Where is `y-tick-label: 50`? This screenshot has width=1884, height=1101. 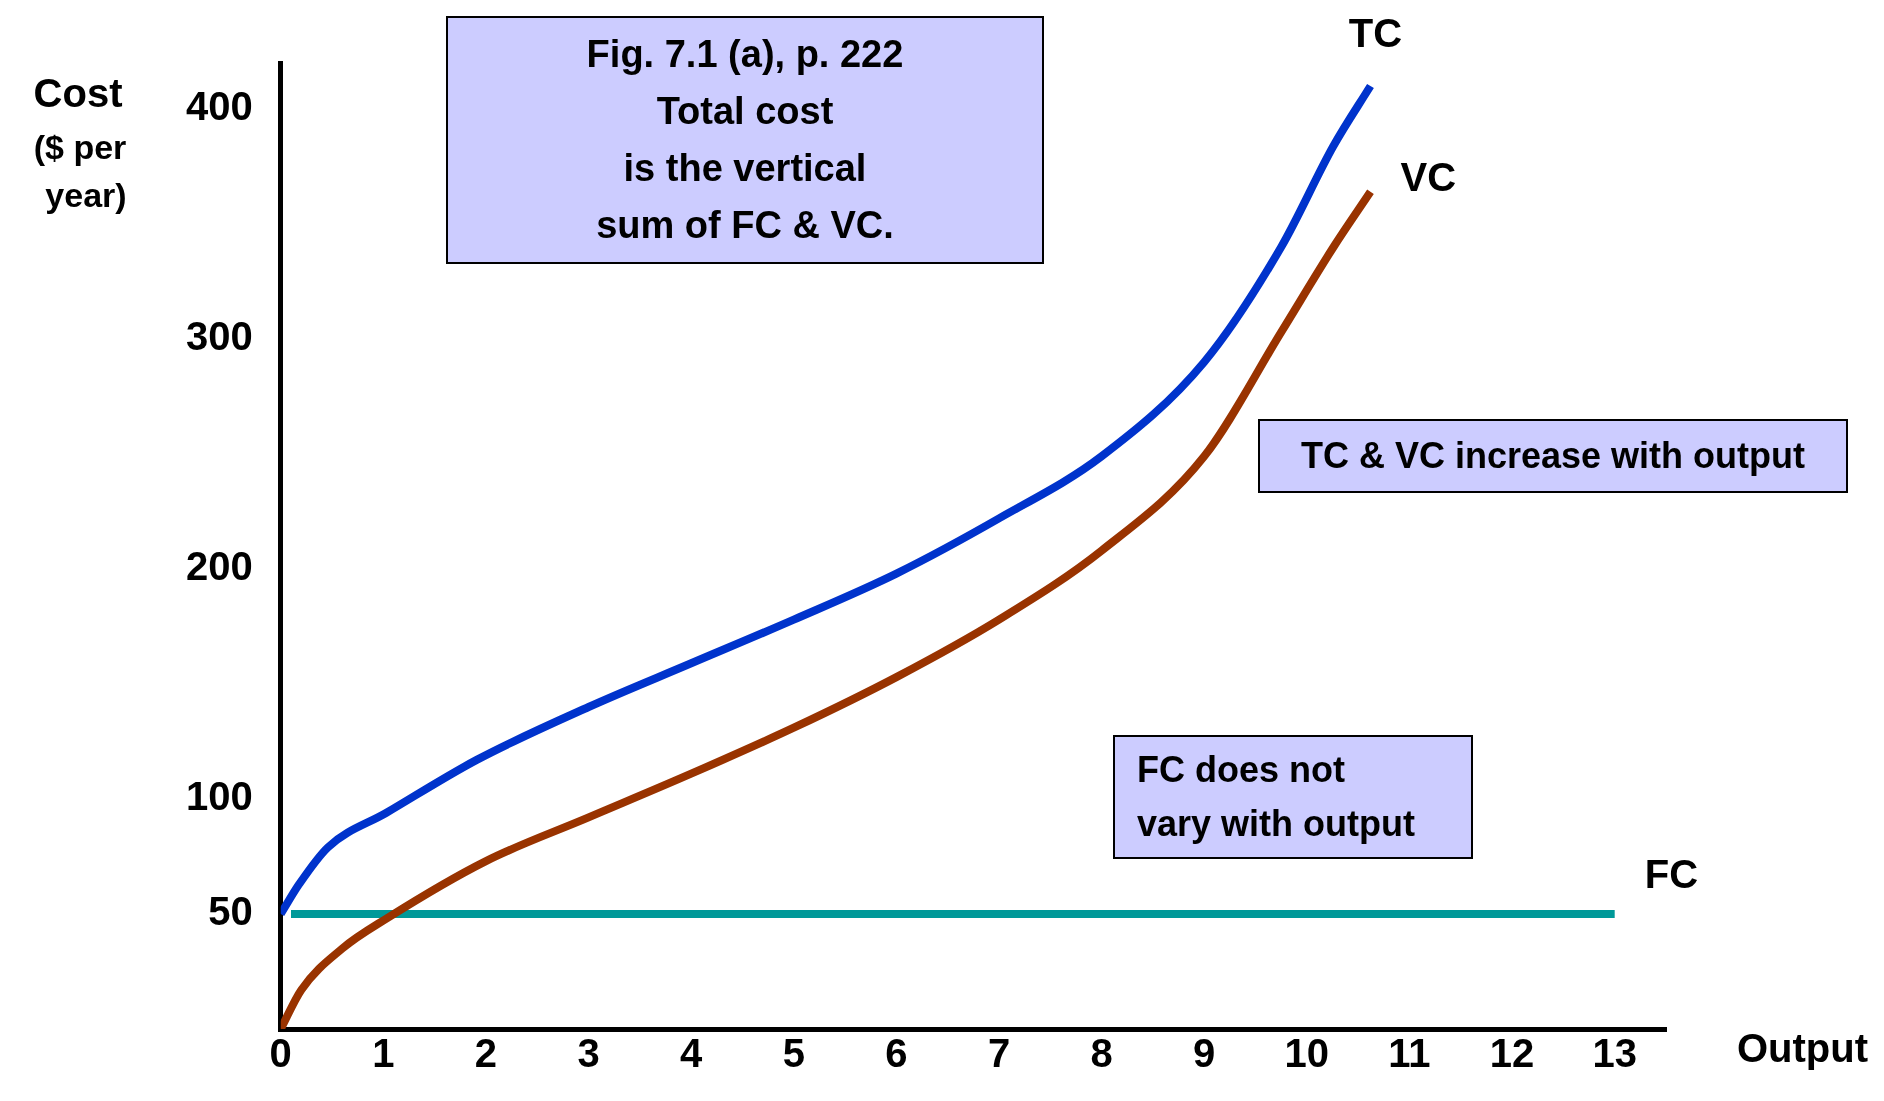 y-tick-label: 50 is located at coordinates (230, 911).